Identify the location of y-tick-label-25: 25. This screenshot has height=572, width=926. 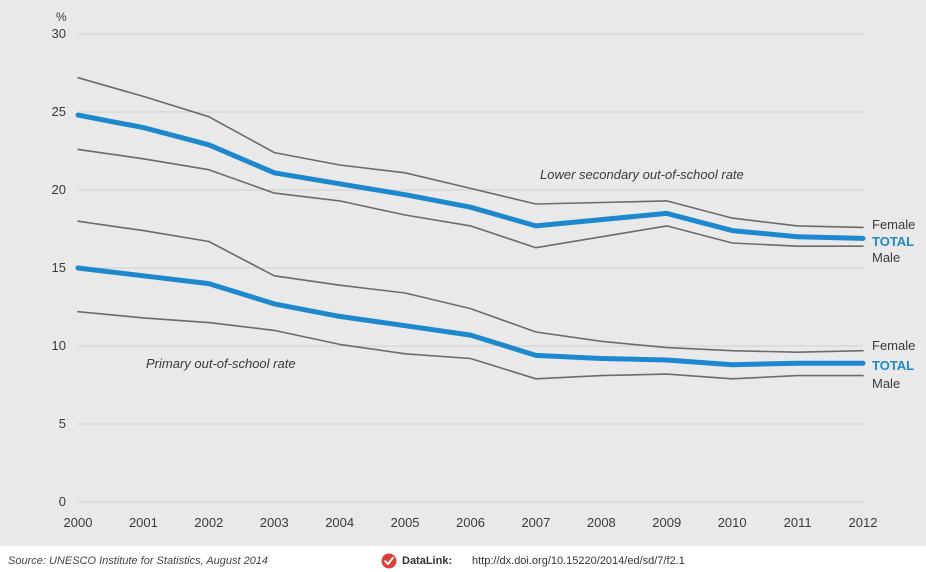
(59, 111).